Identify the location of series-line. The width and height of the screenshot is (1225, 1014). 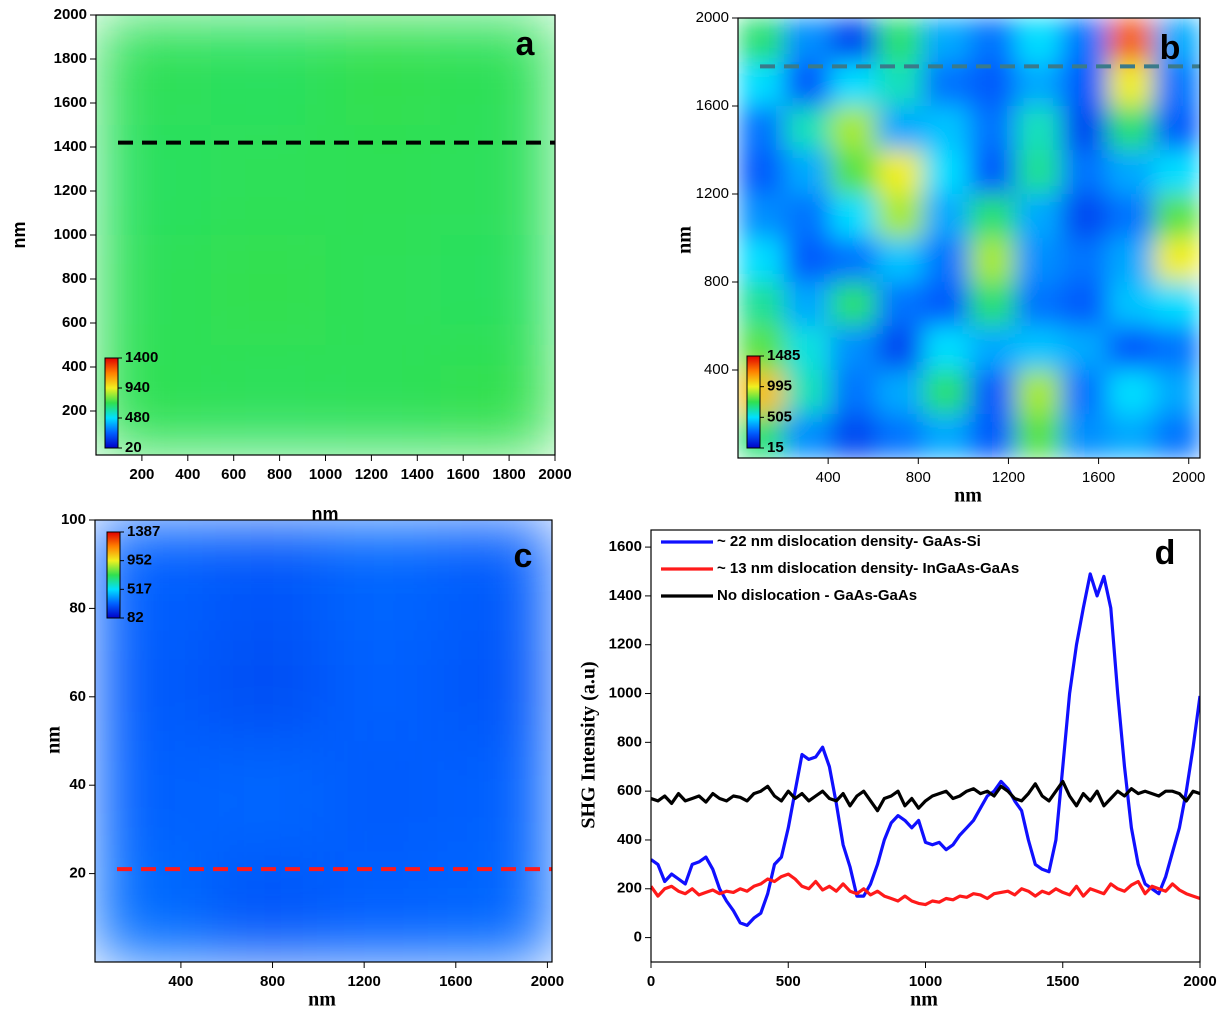
(925, 796).